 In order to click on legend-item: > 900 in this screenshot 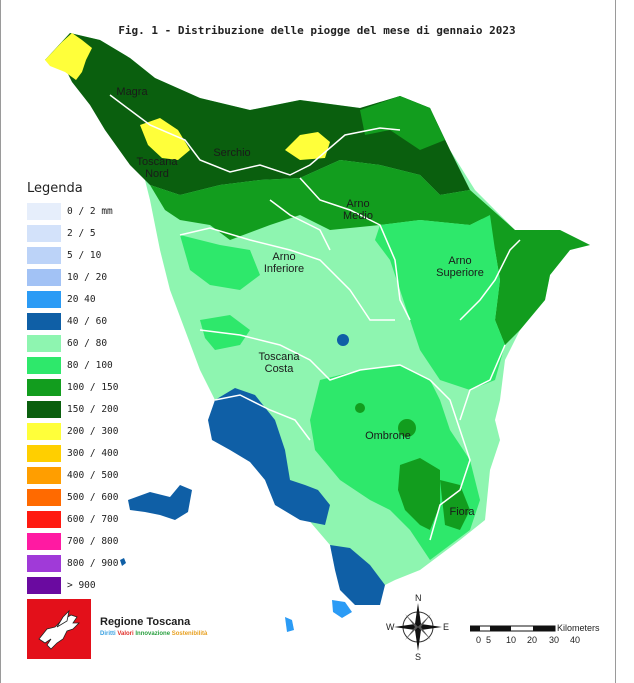, I will do `click(92, 586)`.